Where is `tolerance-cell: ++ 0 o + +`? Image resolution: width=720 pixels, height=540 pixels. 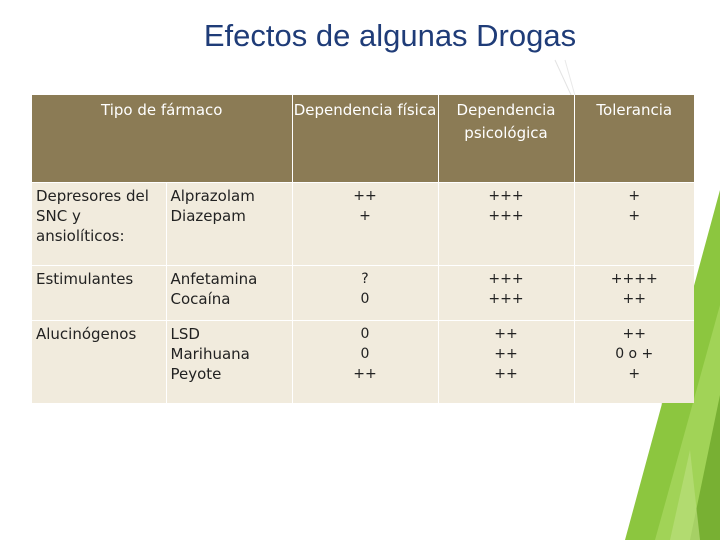 tolerance-cell: ++ 0 o + + is located at coordinates (633, 361).